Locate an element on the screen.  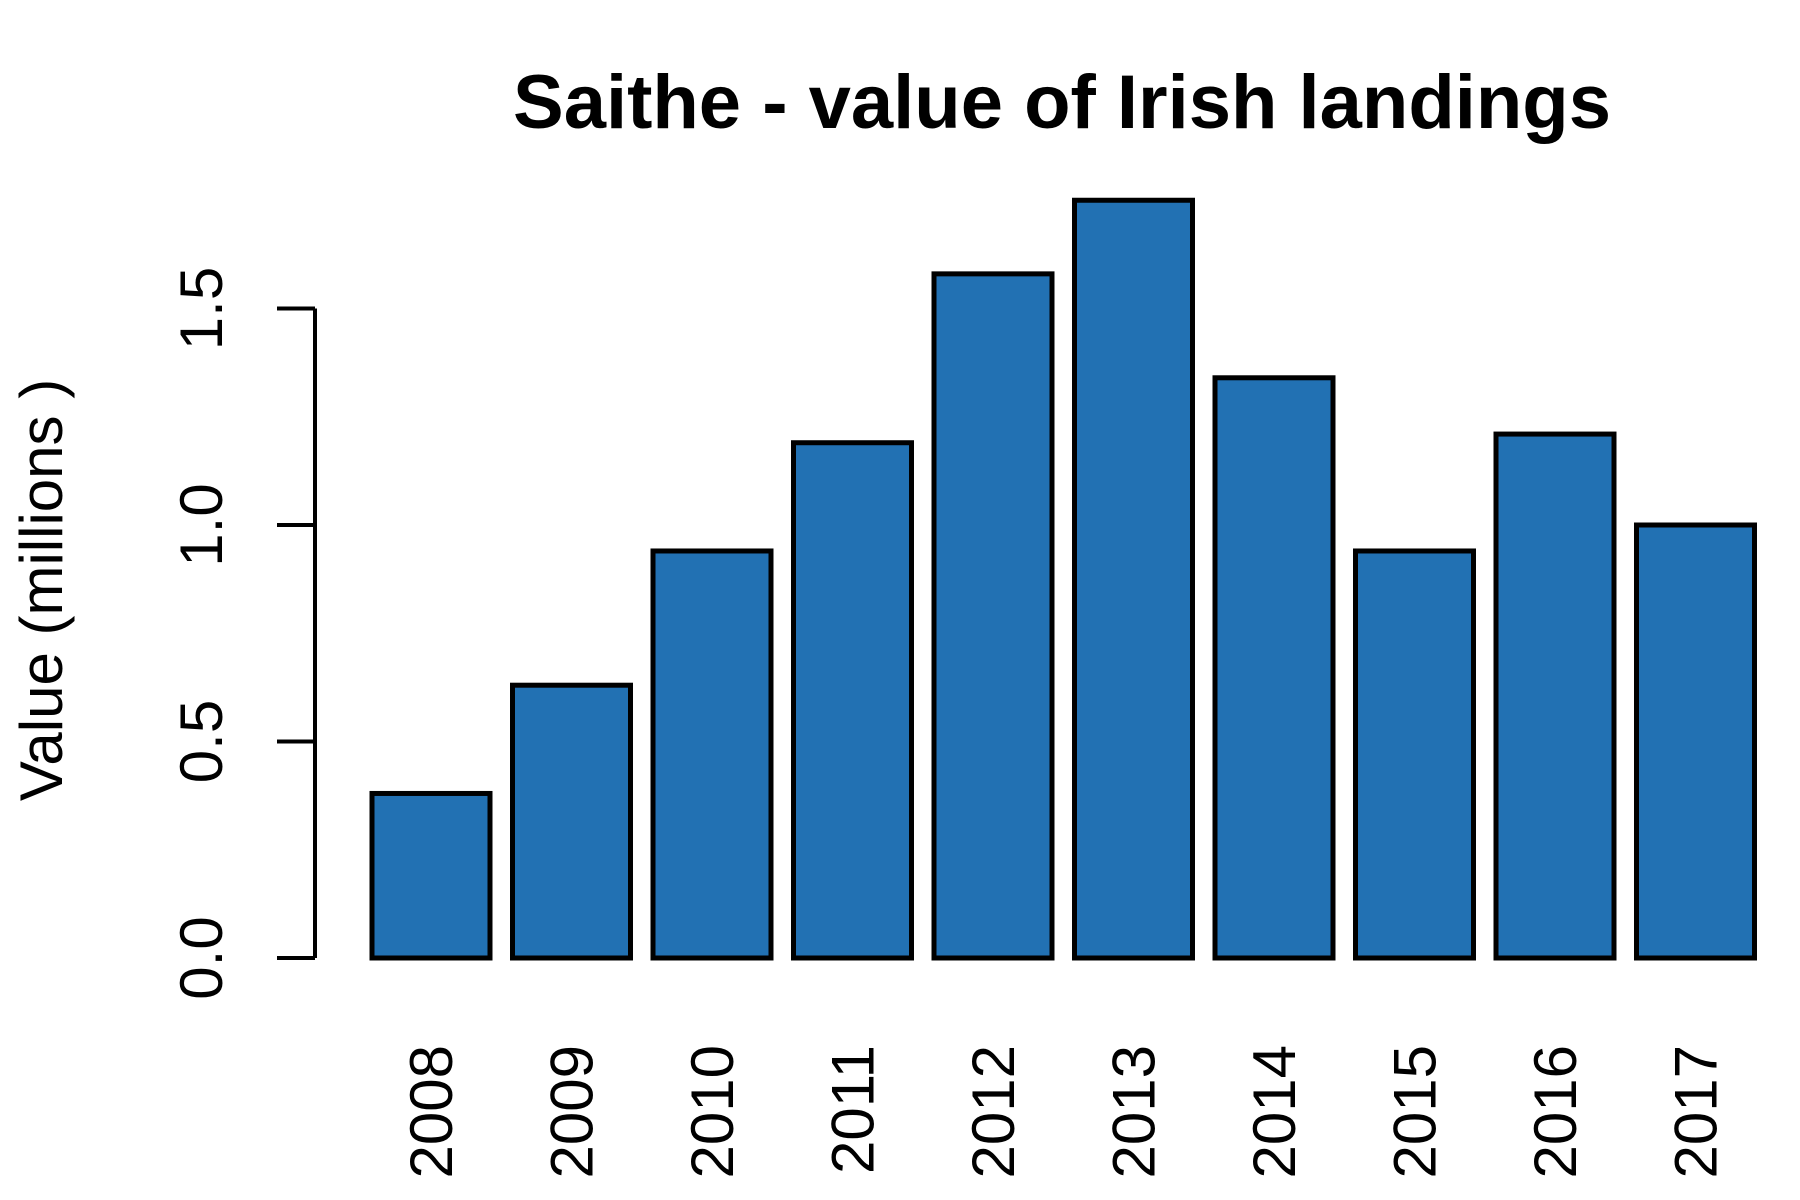
x-axis: 2008 2009 2010 2011 2012 2013 2014 2015 2016 2017 is located at coordinates (1064, 1111).